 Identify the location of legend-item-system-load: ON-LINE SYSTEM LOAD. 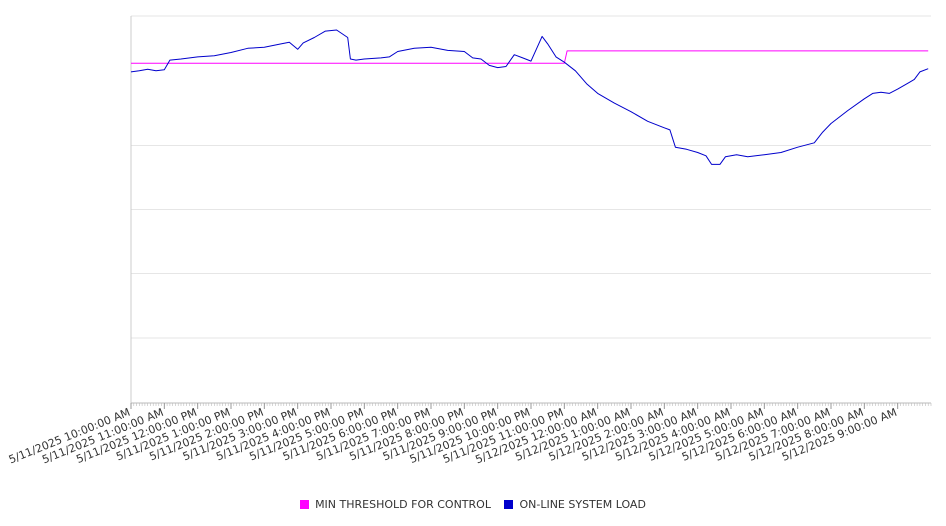
(575, 504).